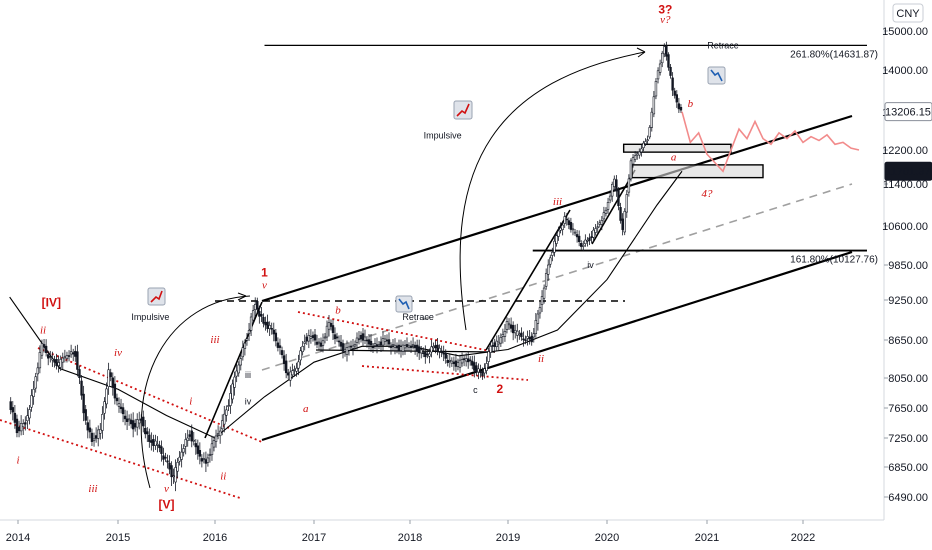  I want to click on time-axis: 2014 2015 2016 2017 2018 2019 2020 2021 2022, so click(442, 531).